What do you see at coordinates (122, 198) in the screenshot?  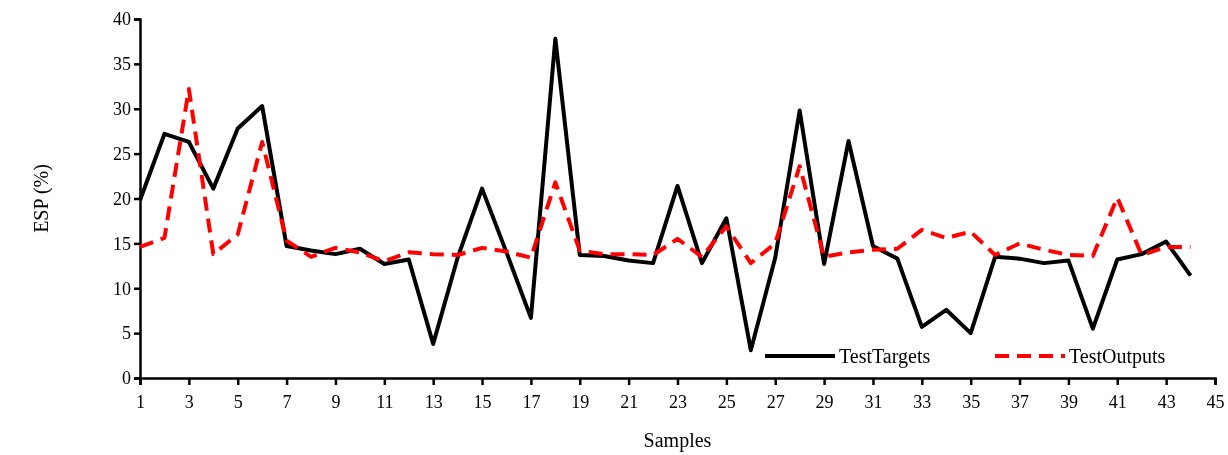 I see `y-tick-label: 20` at bounding box center [122, 198].